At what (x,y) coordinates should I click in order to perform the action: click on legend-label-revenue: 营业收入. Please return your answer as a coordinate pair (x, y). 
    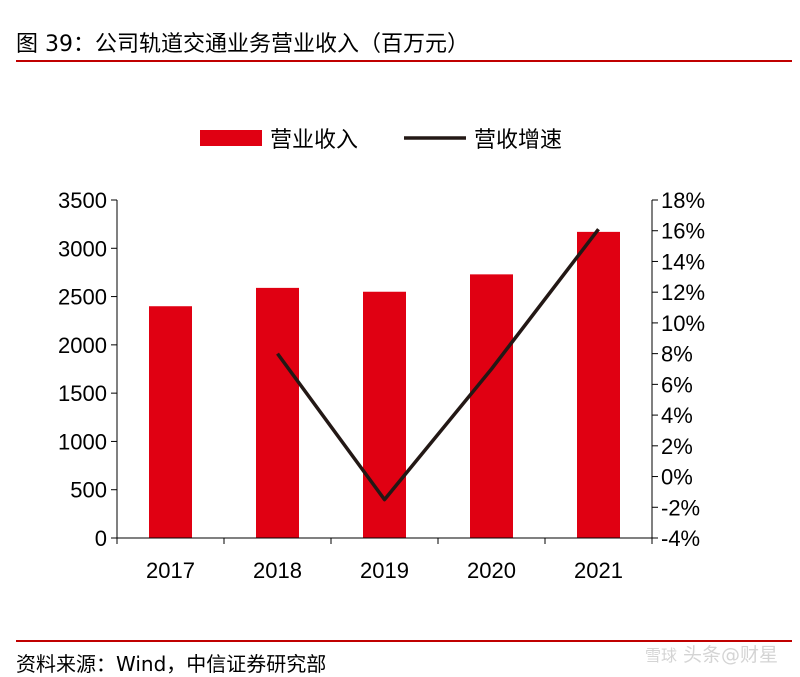
    Looking at the image, I should click on (314, 139).